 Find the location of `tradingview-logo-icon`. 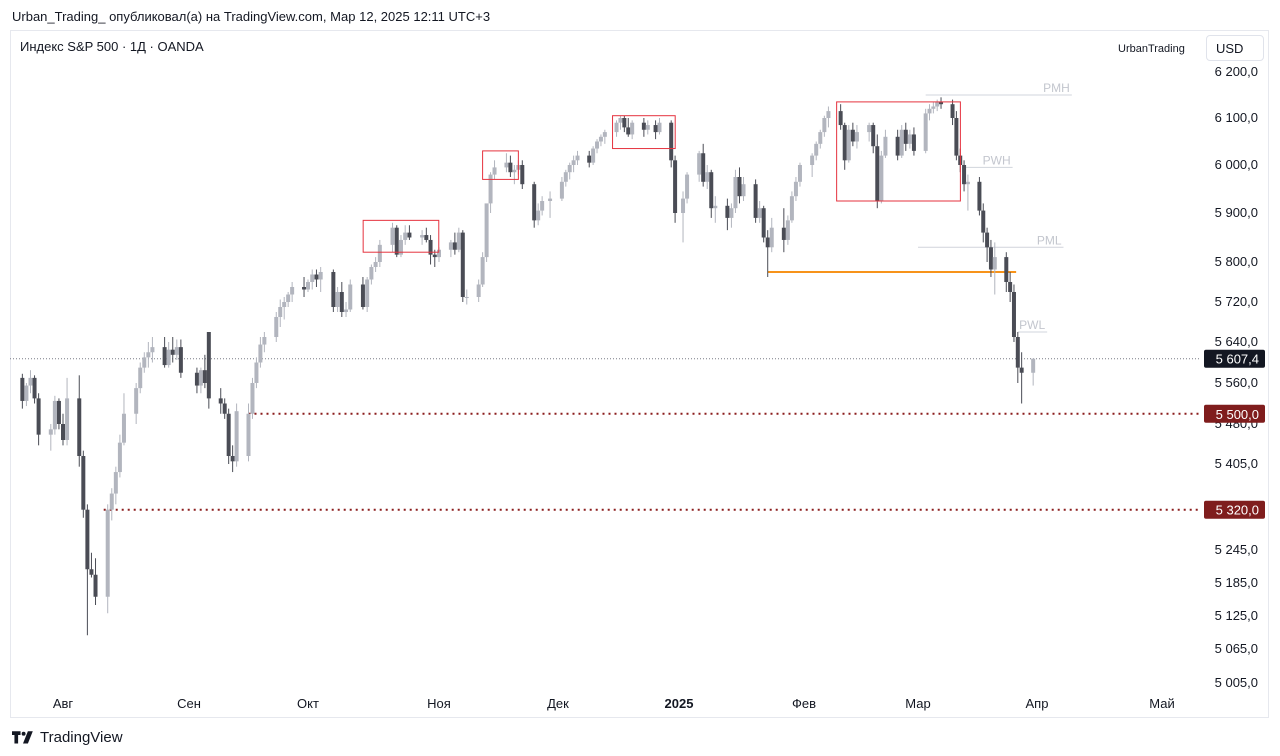

tradingview-logo-icon is located at coordinates (22, 736).